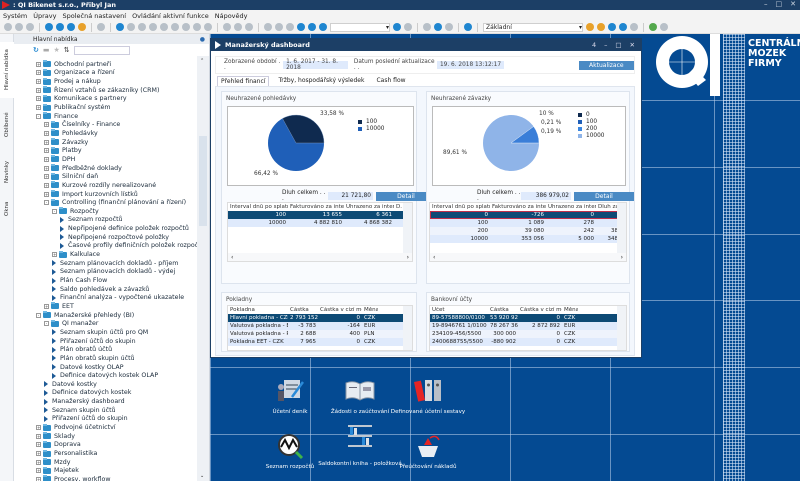 The width and height of the screenshot is (800, 482). What do you see at coordinates (7, 70) in the screenshot?
I see `tab-main-menu: Hlavní nabídka` at bounding box center [7, 70].